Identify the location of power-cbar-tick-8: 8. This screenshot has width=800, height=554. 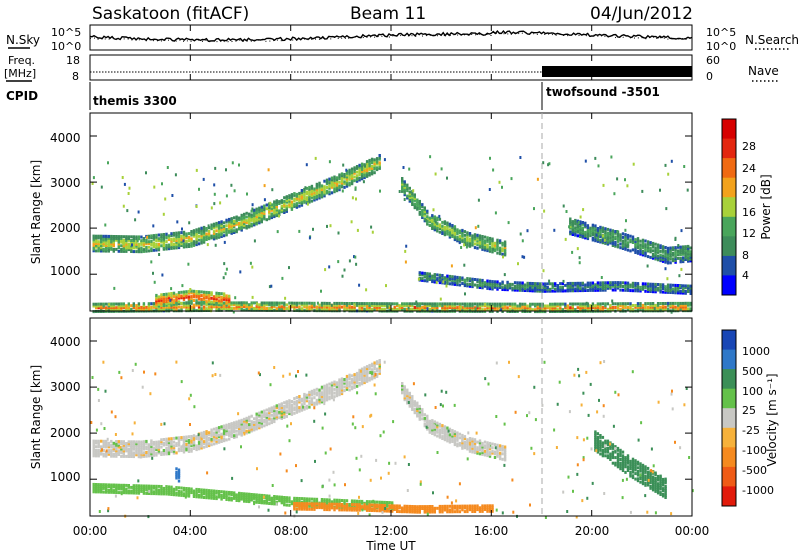
(745, 255).